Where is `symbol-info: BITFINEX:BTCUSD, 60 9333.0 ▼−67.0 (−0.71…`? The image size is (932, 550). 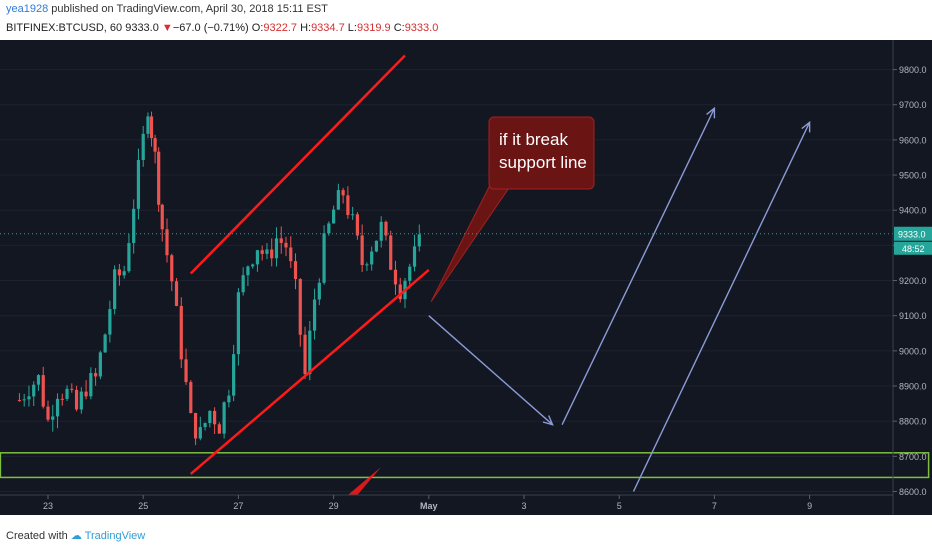
symbol-info: BITFINEX:BTCUSD, 60 9333.0 ▼−67.0 (−0.71… is located at coordinates (222, 28).